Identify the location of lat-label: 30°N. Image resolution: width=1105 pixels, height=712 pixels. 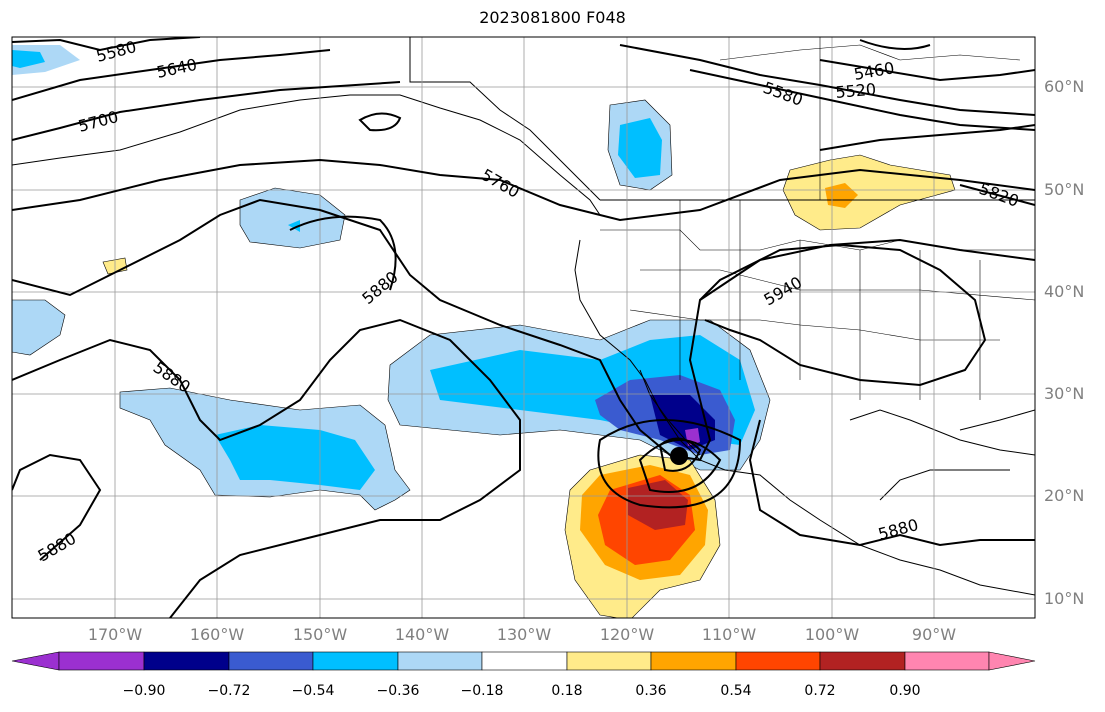
(1064, 393).